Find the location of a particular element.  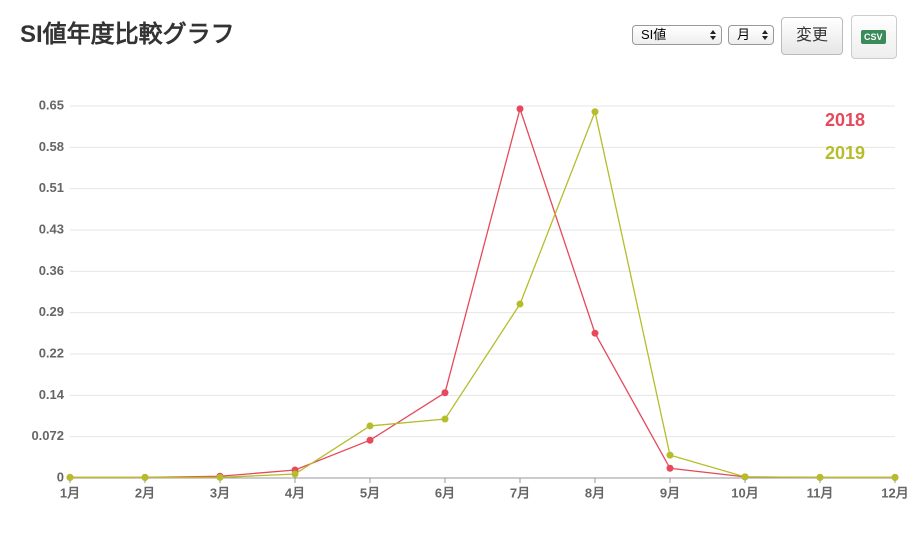

y-tick-label: 0.29 is located at coordinates (51, 311).